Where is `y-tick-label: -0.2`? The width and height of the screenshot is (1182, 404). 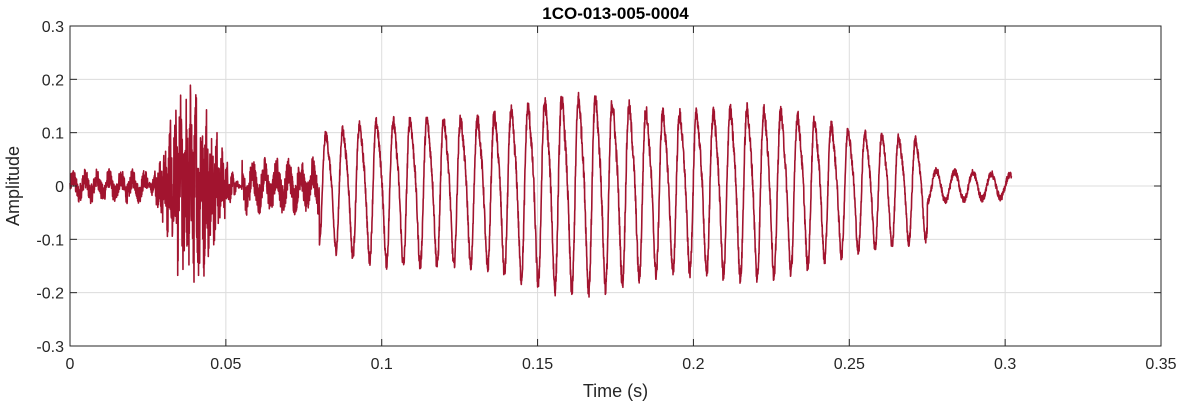
y-tick-label: -0.2 is located at coordinates (50, 294).